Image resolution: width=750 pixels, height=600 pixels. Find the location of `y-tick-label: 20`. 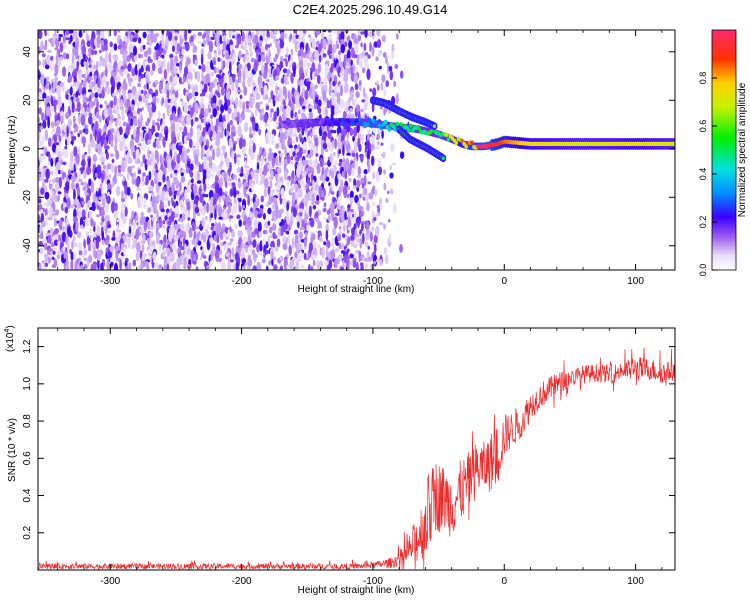

y-tick-label: 20 is located at coordinates (27, 100).